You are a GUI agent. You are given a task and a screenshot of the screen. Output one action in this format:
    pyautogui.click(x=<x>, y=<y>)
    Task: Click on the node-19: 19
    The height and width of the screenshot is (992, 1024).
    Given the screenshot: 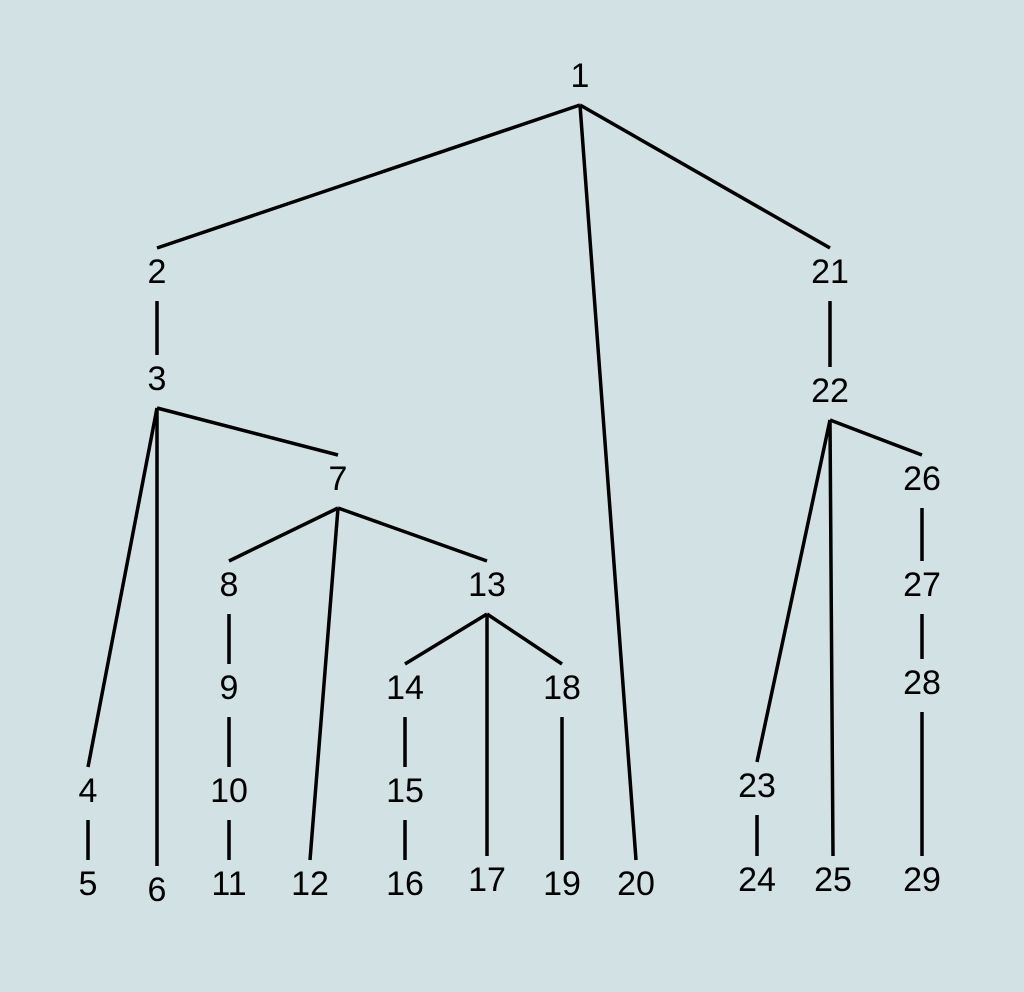 What is the action you would take?
    pyautogui.click(x=562, y=884)
    